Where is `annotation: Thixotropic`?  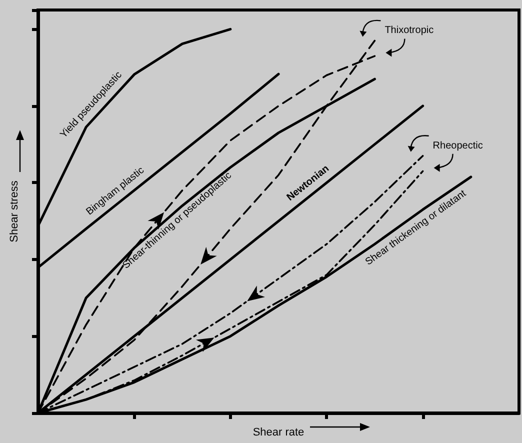
annotation: Thixotropic is located at coordinates (409, 30).